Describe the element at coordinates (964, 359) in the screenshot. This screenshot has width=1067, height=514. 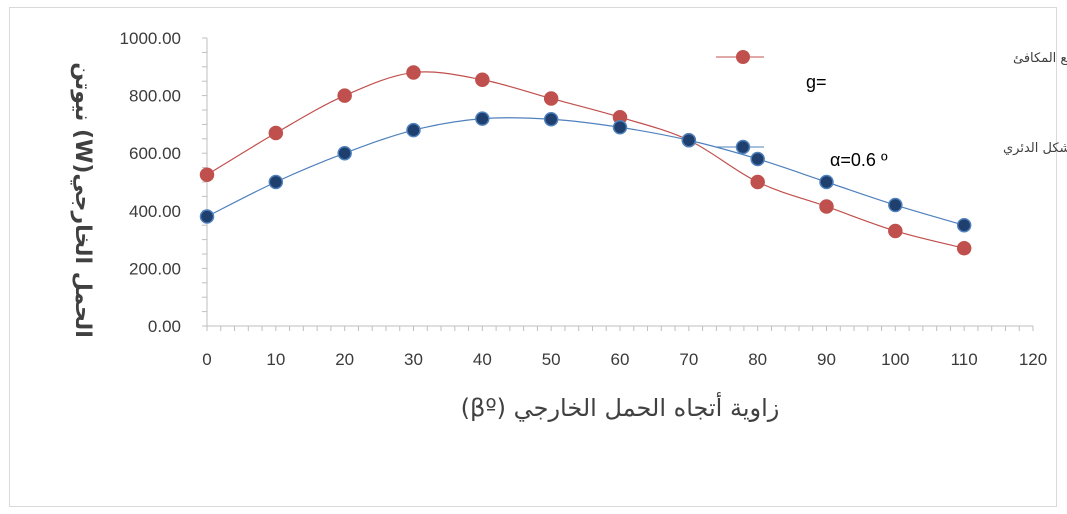
I see `x-tick-label: 110` at that location.